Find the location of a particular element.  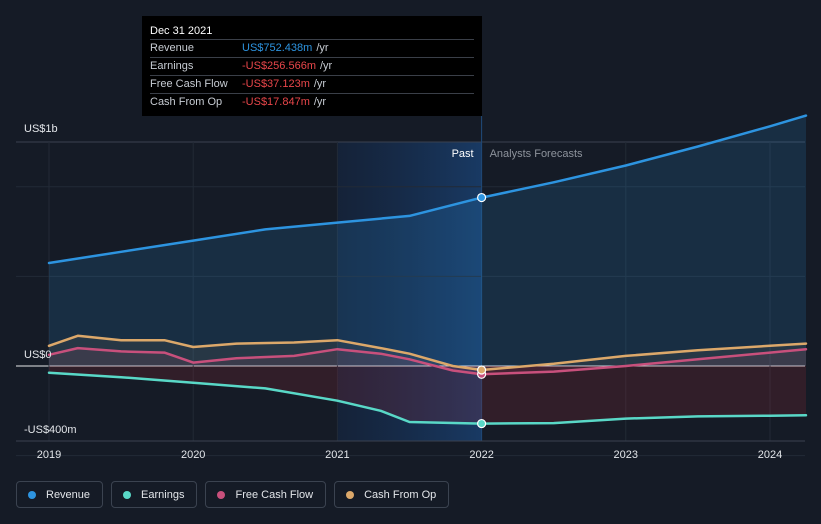

legend-item-earnings: Earnings is located at coordinates (154, 494).